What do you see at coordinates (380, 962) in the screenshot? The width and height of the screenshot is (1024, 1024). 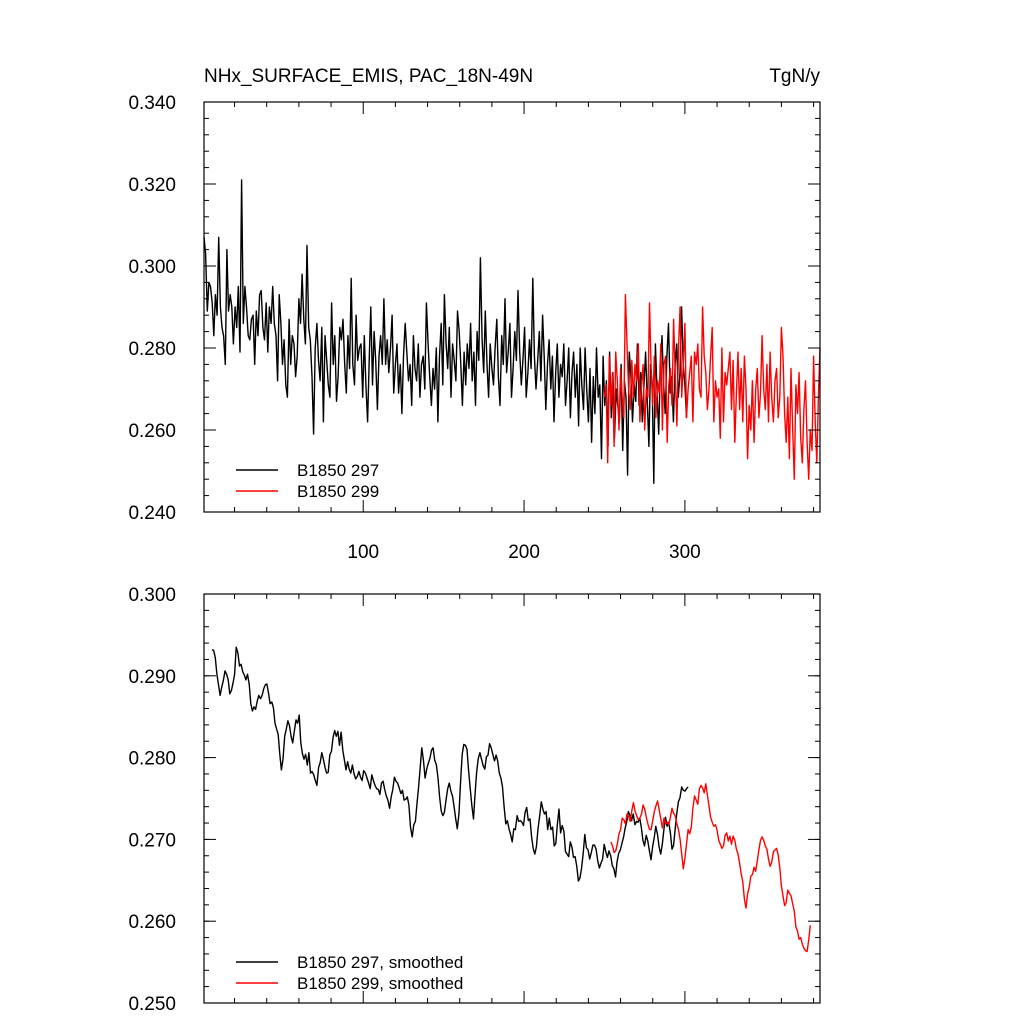 I see `legend-label-1: B1850 297, smoothed` at bounding box center [380, 962].